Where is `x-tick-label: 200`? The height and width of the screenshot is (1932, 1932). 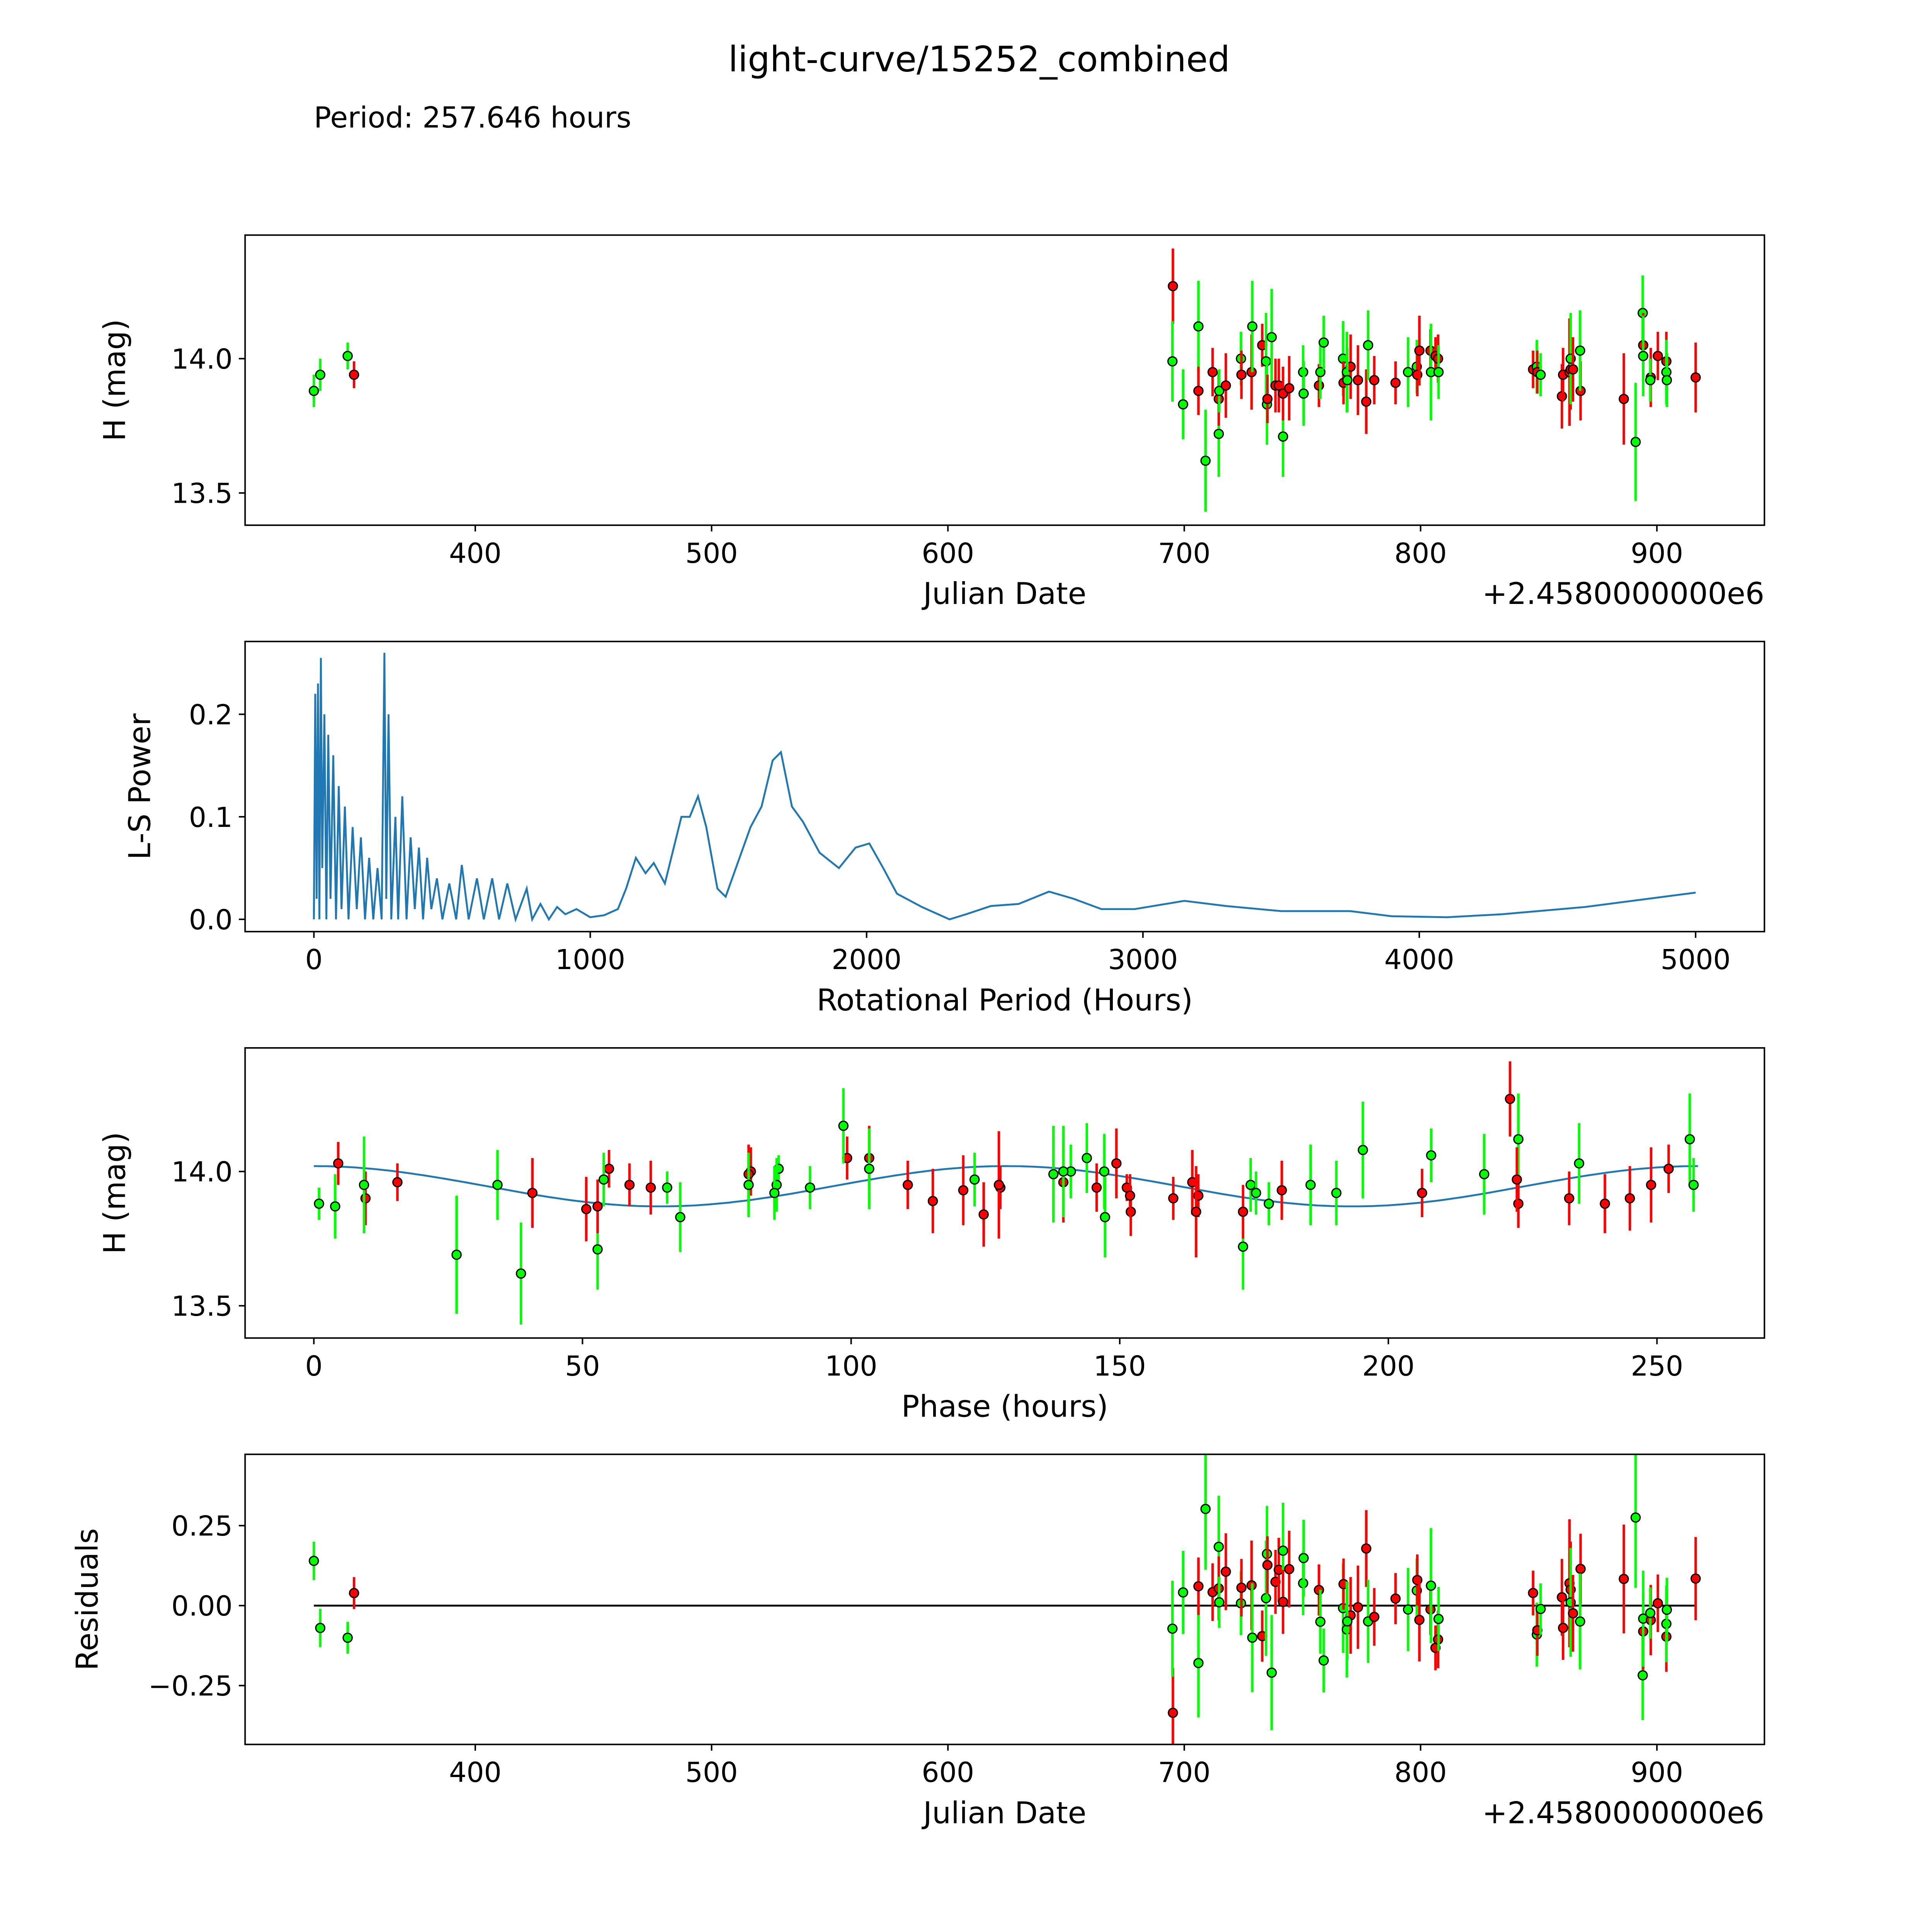
x-tick-label: 200 is located at coordinates (1389, 1366).